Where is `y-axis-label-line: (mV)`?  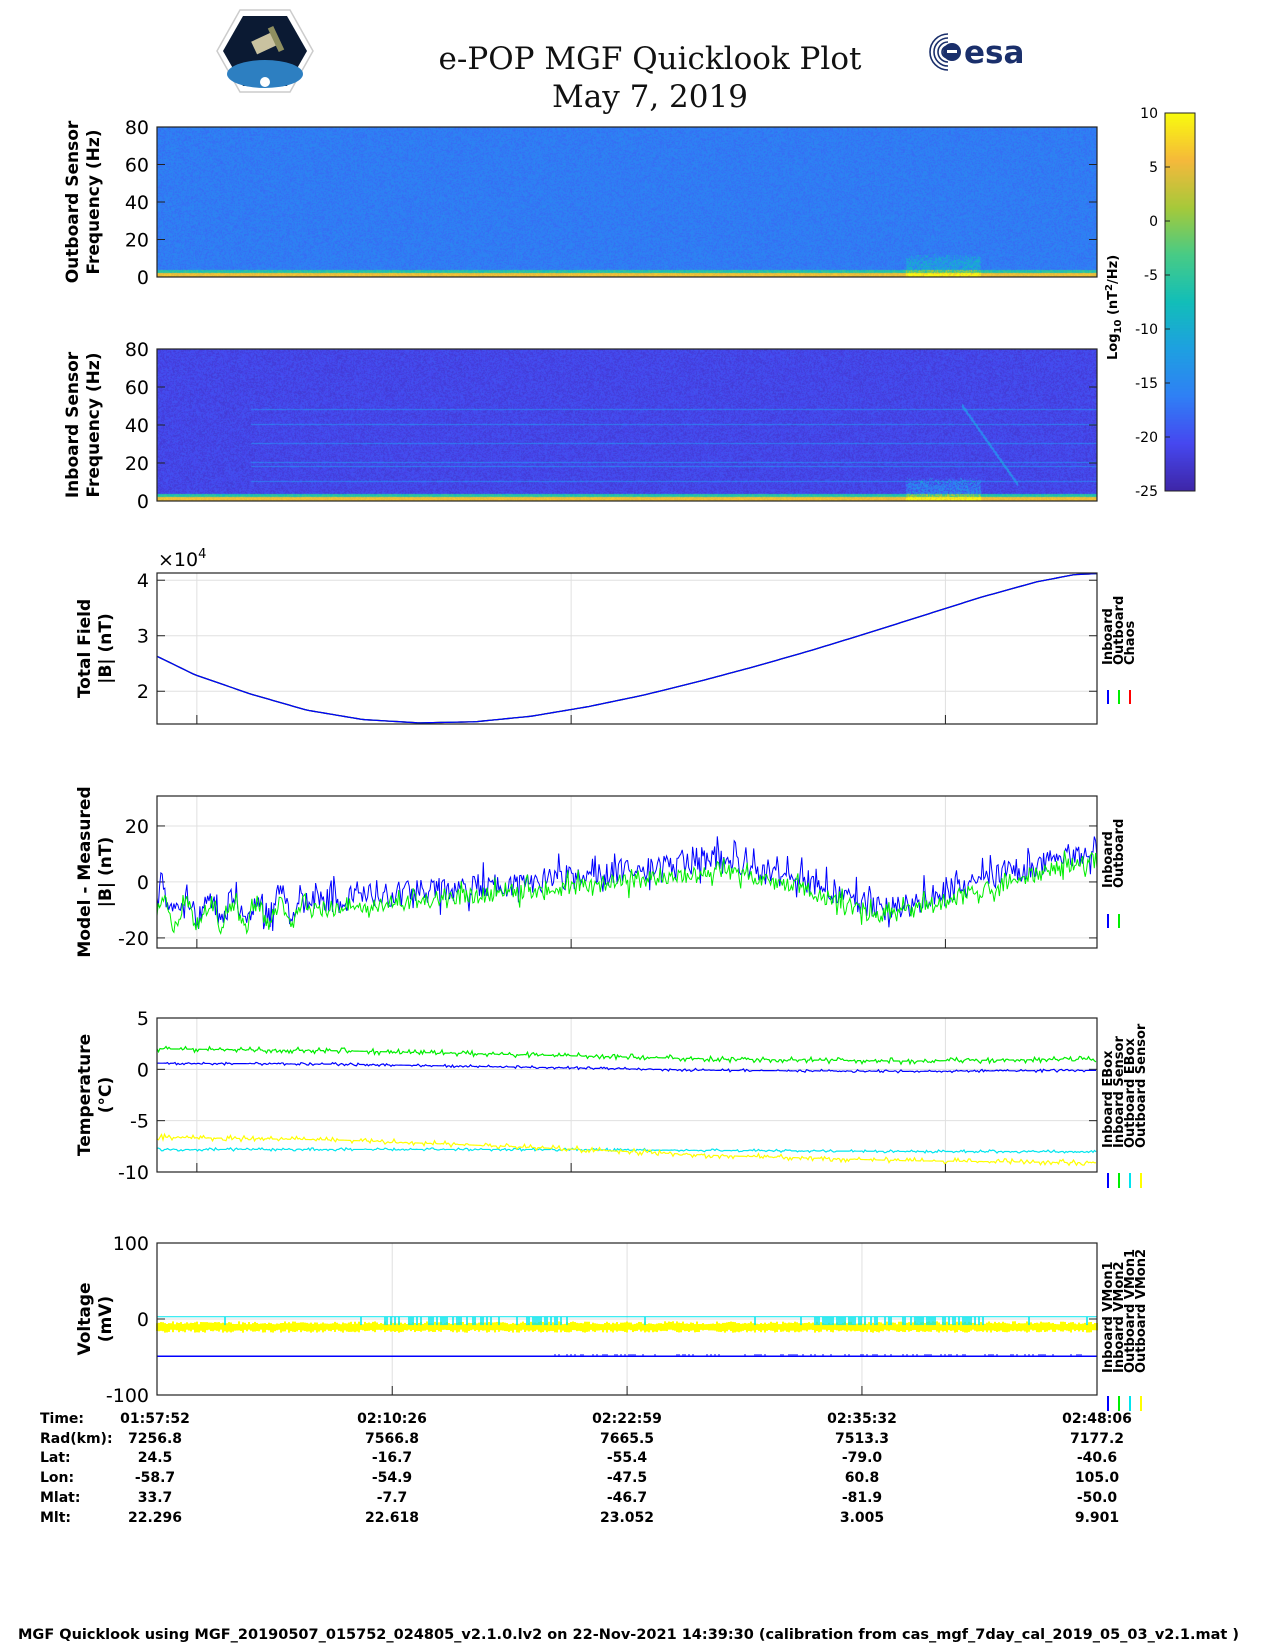 y-axis-label-line: (mV) is located at coordinates (106, 1319).